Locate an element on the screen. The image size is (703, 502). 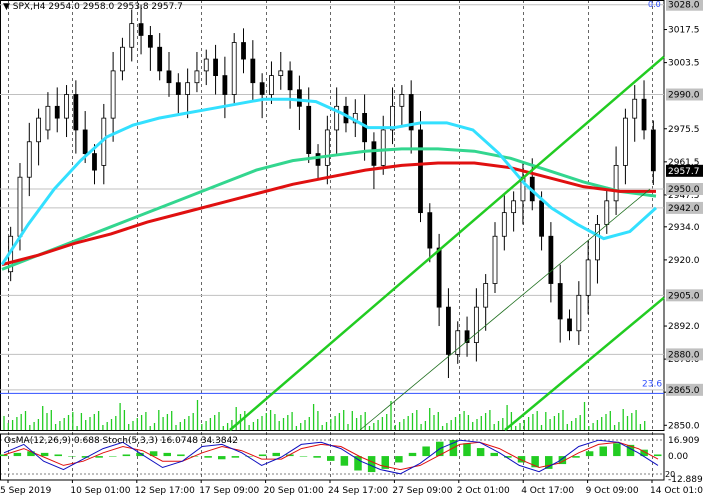
price-tag-label: 2880.0 is located at coordinates (684, 355).